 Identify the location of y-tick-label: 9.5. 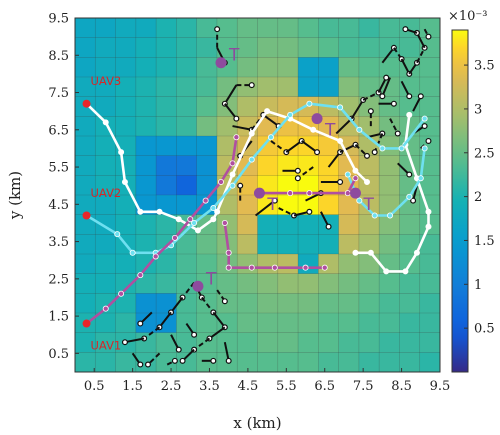
(58, 19).